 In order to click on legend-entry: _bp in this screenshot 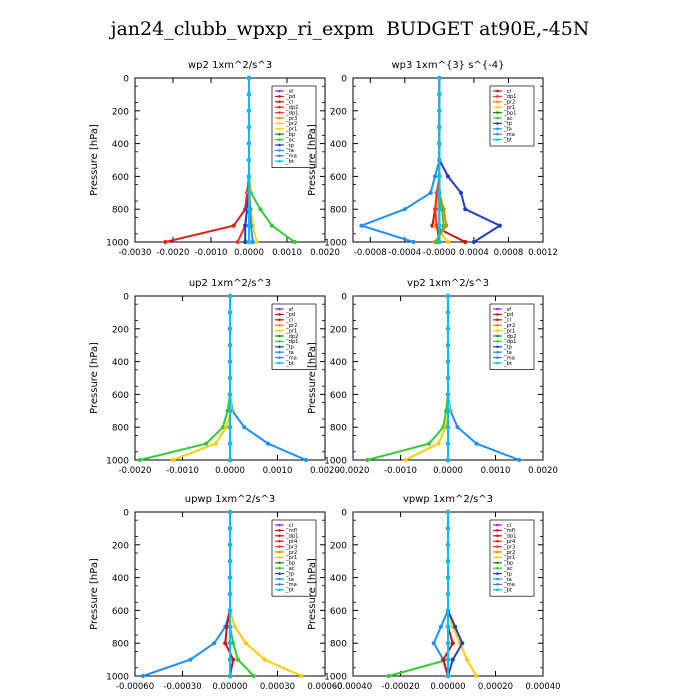, I will do `click(508, 564)`.